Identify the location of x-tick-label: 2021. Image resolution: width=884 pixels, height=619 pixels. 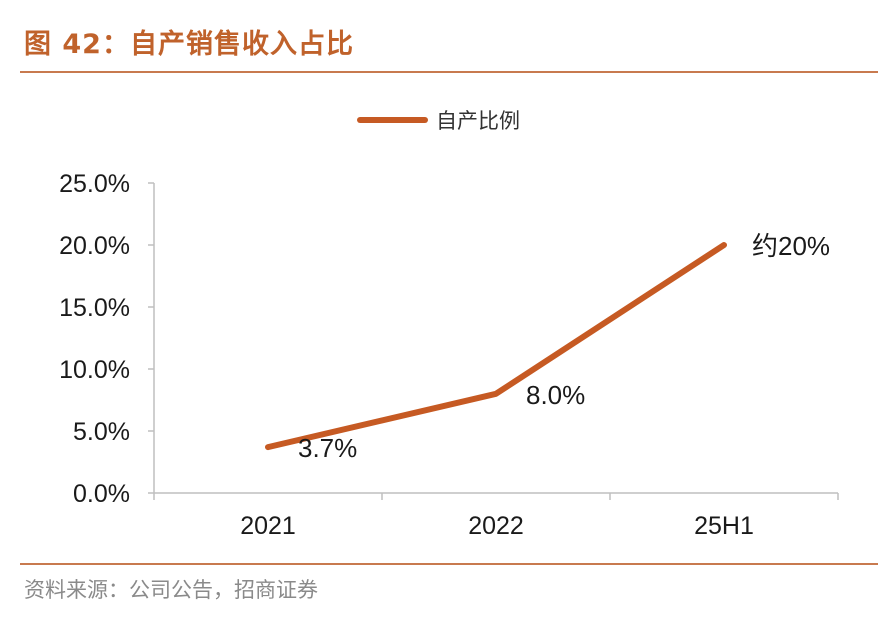
(268, 526).